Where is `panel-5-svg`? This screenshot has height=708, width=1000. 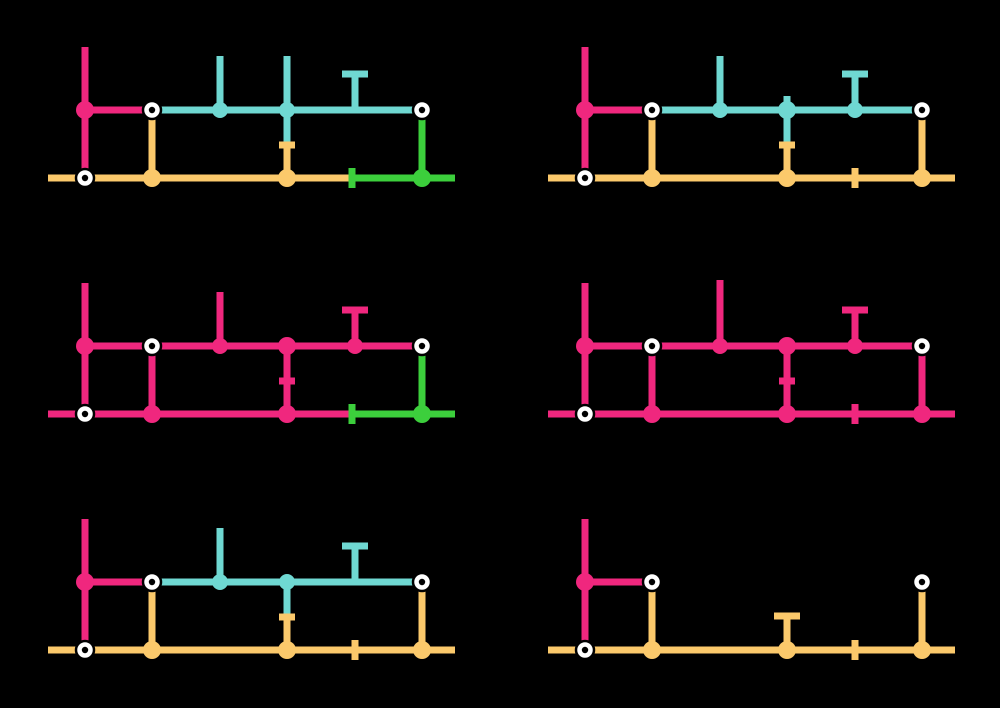
panel-5-svg is located at coordinates (251, 590).